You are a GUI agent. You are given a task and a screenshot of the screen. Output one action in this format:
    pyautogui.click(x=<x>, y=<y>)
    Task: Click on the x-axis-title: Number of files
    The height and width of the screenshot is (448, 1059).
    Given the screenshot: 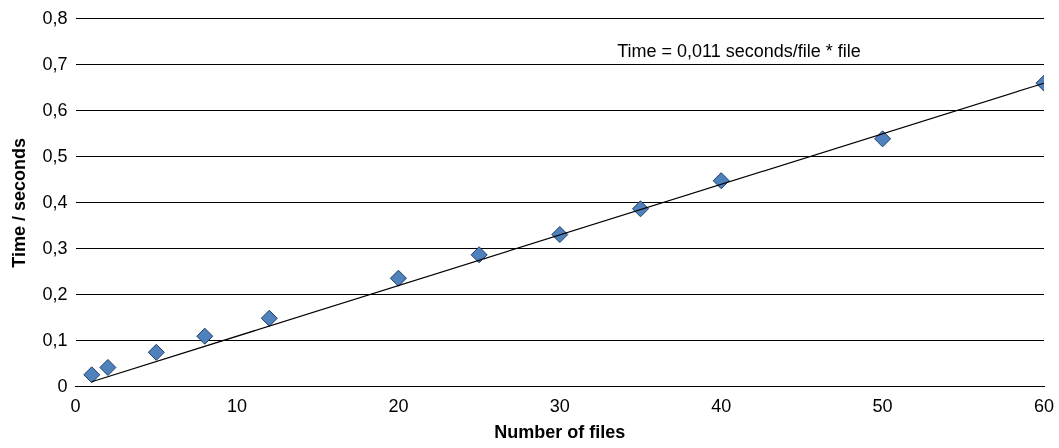 What is the action you would take?
    pyautogui.click(x=560, y=432)
    